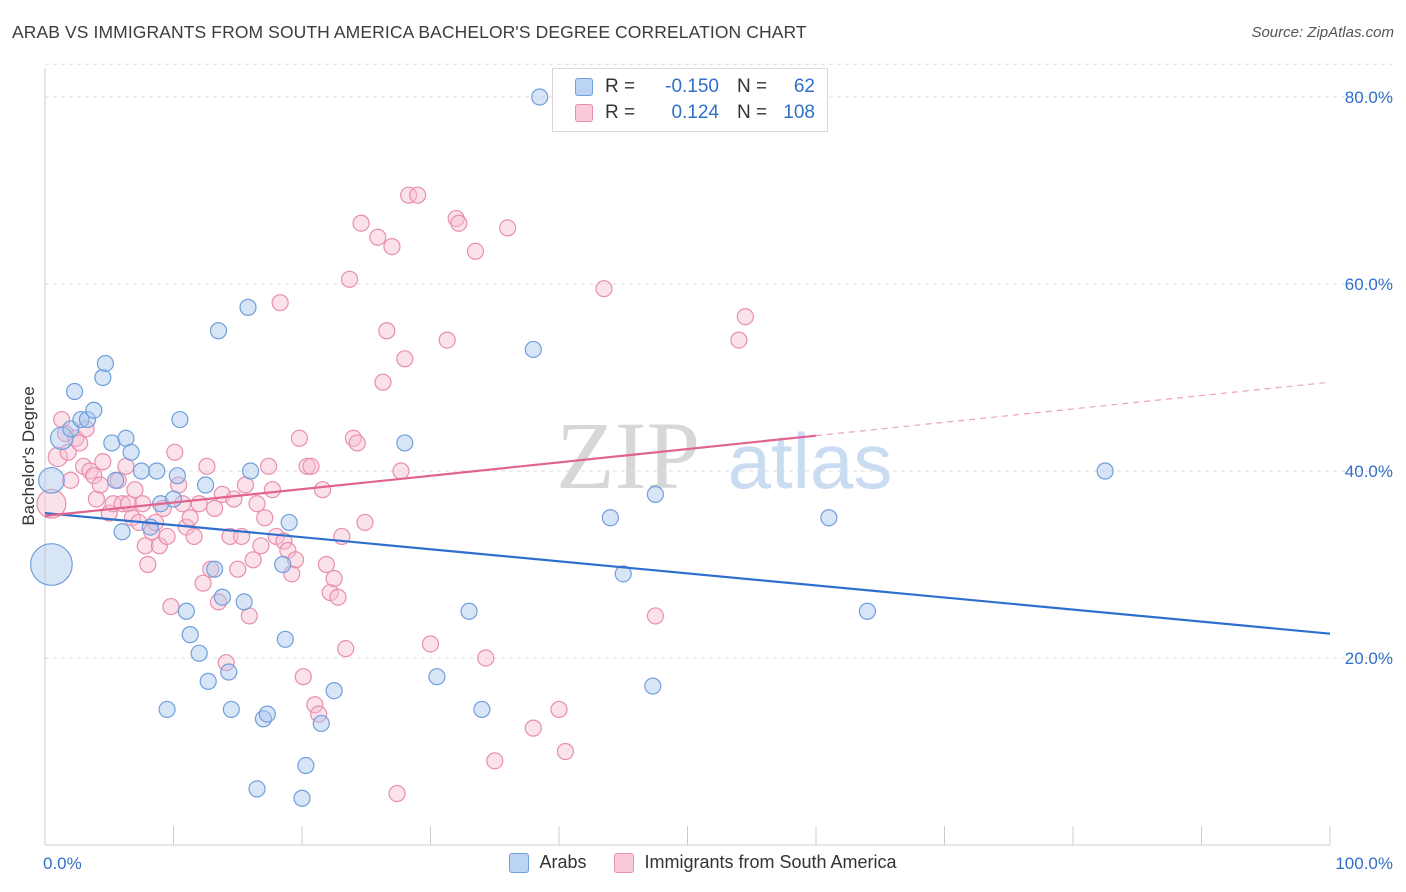  I want to click on y-axis-labels: 20.0% 40.0% 60.0% 80.0%, so click(1369, 378).